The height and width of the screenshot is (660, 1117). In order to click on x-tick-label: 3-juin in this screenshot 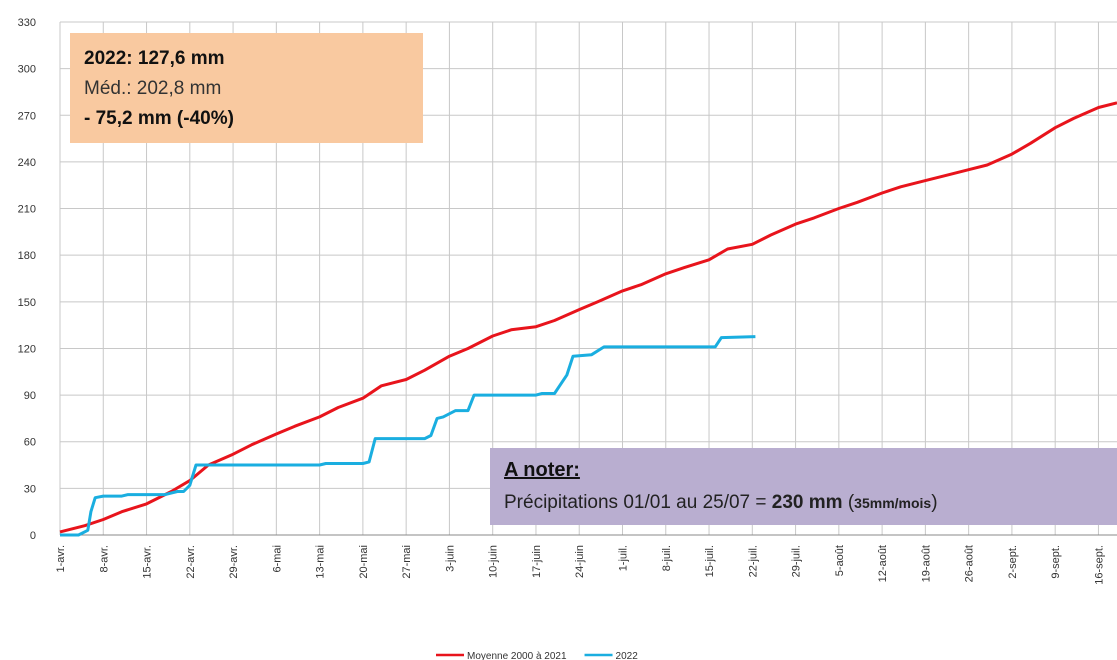, I will do `click(450, 558)`.